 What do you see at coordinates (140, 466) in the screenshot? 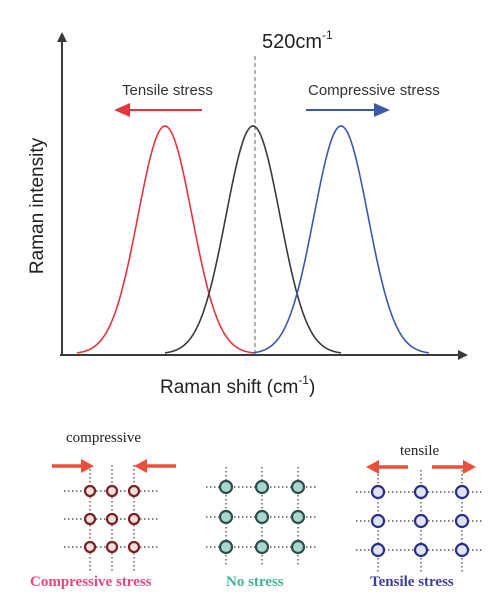
I see `inward-arrow-right` at bounding box center [140, 466].